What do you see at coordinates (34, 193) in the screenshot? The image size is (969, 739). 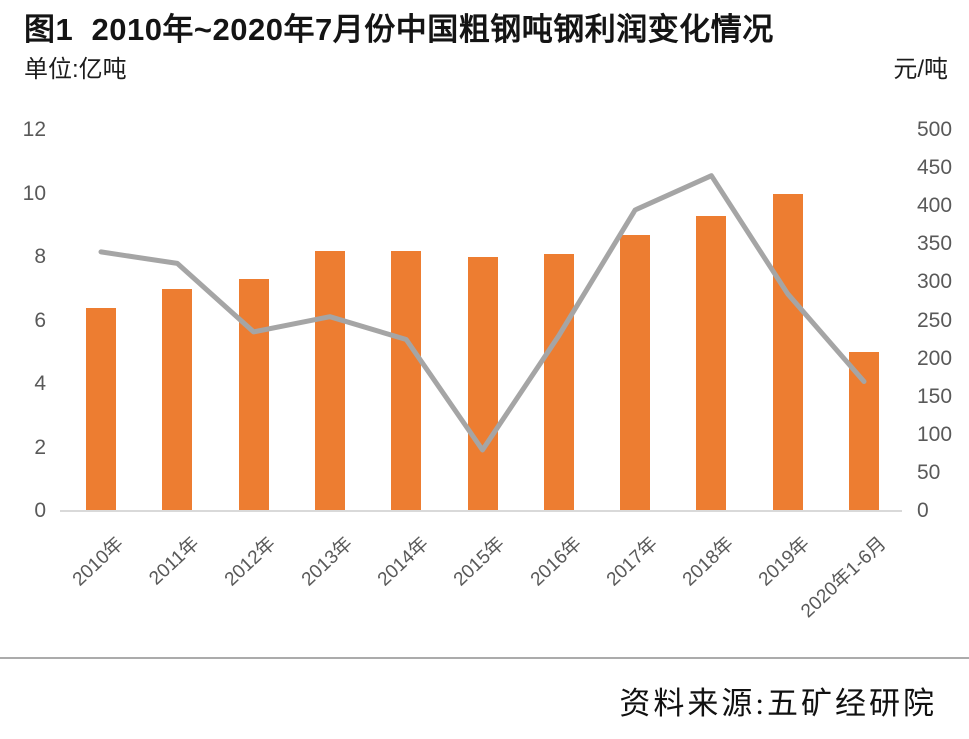 I see `left-axis-tick-label: 10` at bounding box center [34, 193].